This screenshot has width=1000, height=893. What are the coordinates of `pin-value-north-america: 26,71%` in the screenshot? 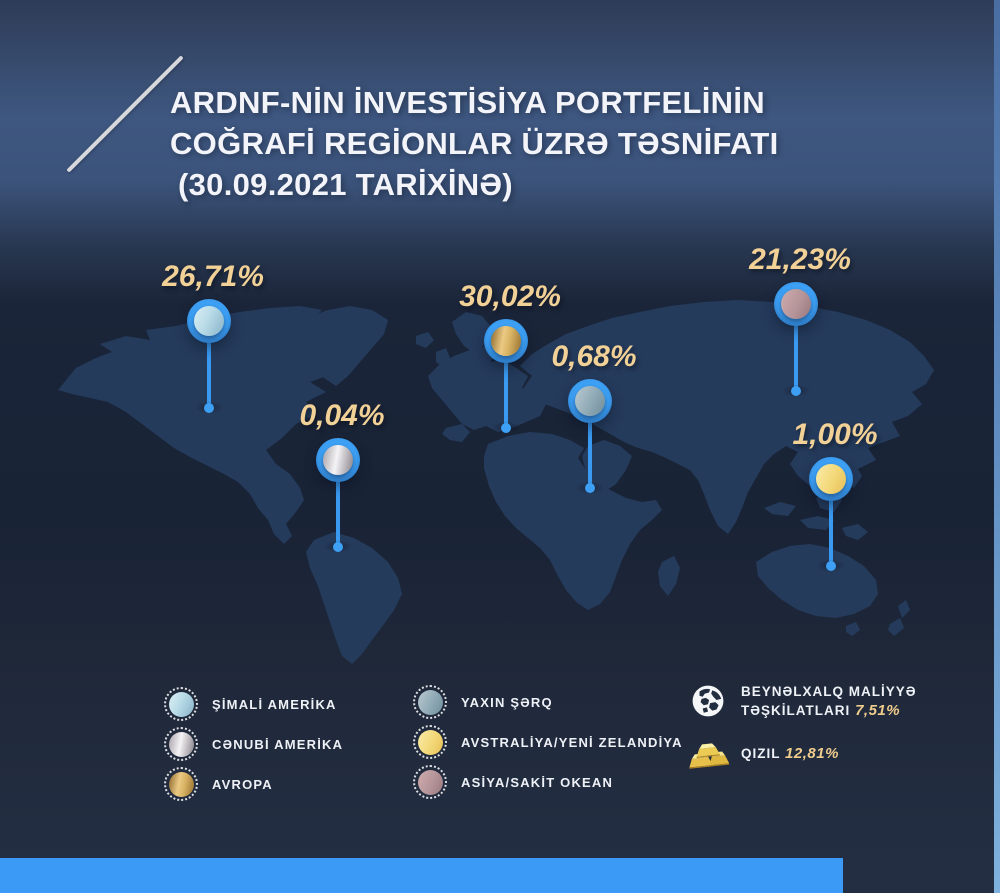 It's located at (213, 276).